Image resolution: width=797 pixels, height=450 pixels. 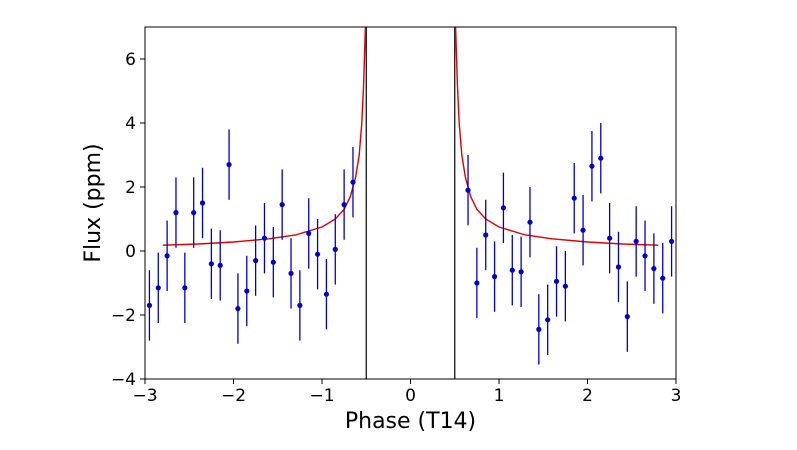 What do you see at coordinates (410, 396) in the screenshot?
I see `x-tick-label: 0` at bounding box center [410, 396].